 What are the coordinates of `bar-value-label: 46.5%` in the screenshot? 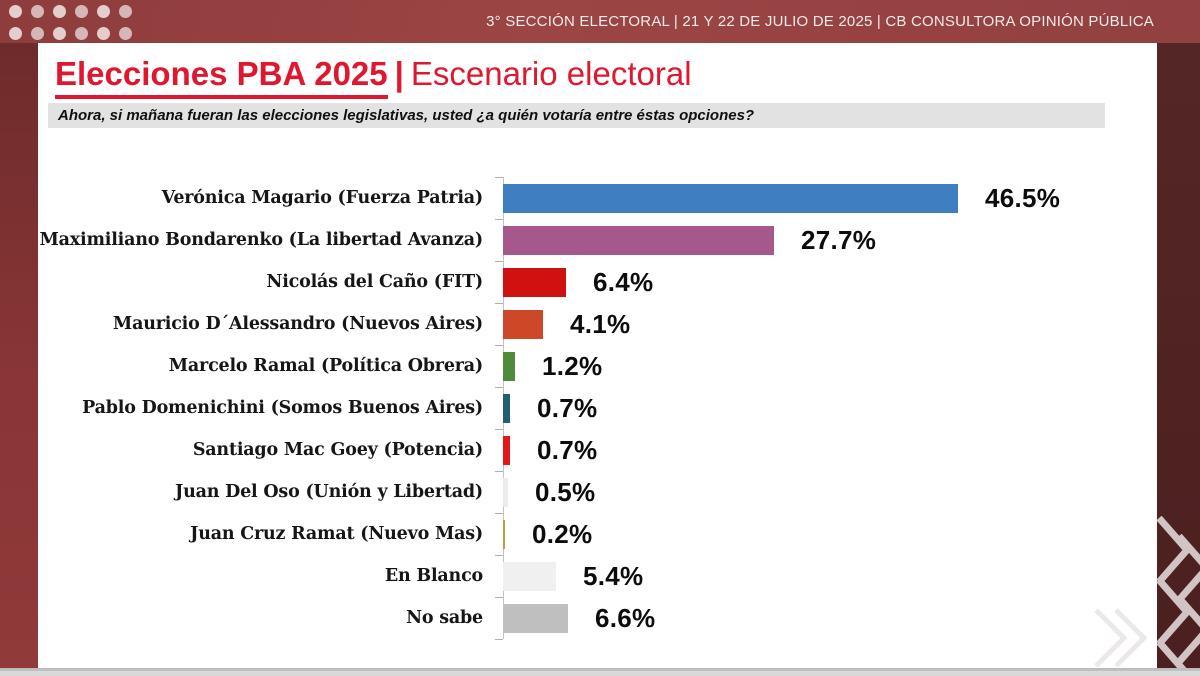 It's located at (1023, 197).